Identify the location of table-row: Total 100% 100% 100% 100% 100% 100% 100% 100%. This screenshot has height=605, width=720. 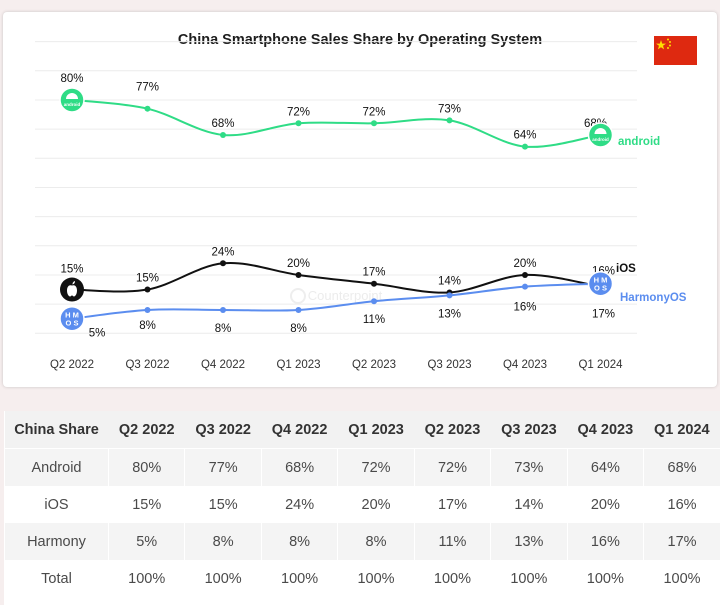
(362, 578).